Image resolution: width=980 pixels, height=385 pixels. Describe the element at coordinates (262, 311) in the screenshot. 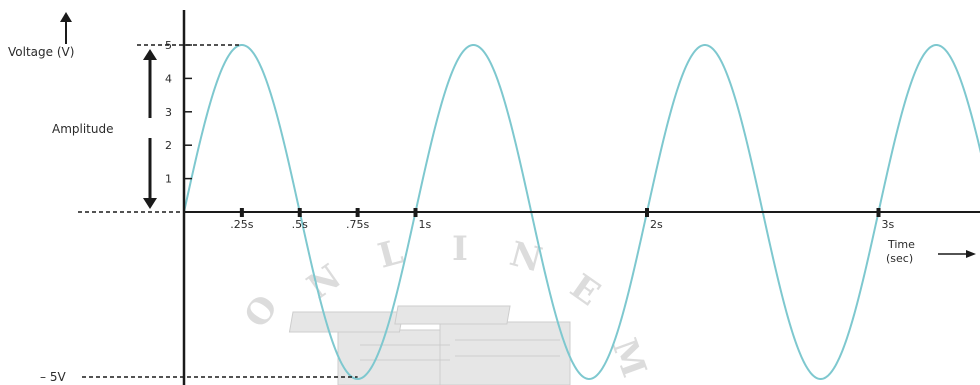

I see `watermark-letter-o: O` at that location.